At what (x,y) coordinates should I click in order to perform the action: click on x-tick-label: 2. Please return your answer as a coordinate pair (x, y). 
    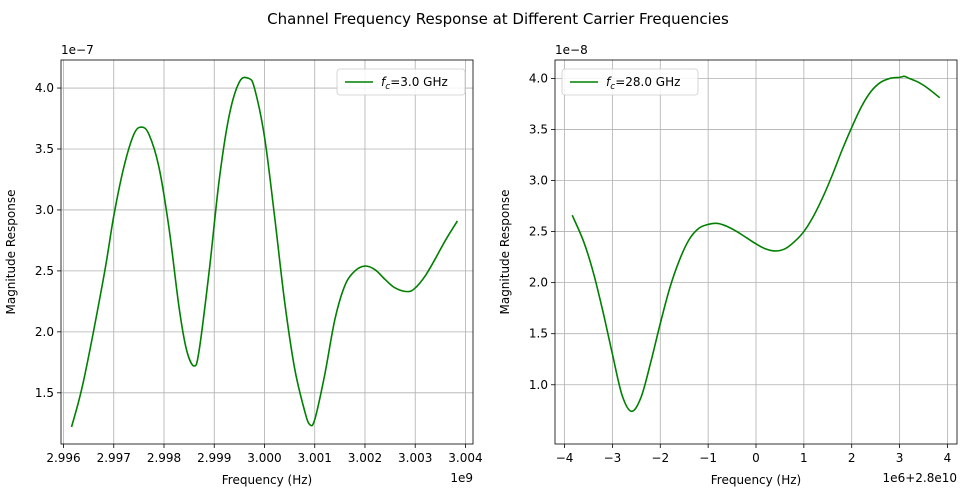
    Looking at the image, I should click on (852, 458).